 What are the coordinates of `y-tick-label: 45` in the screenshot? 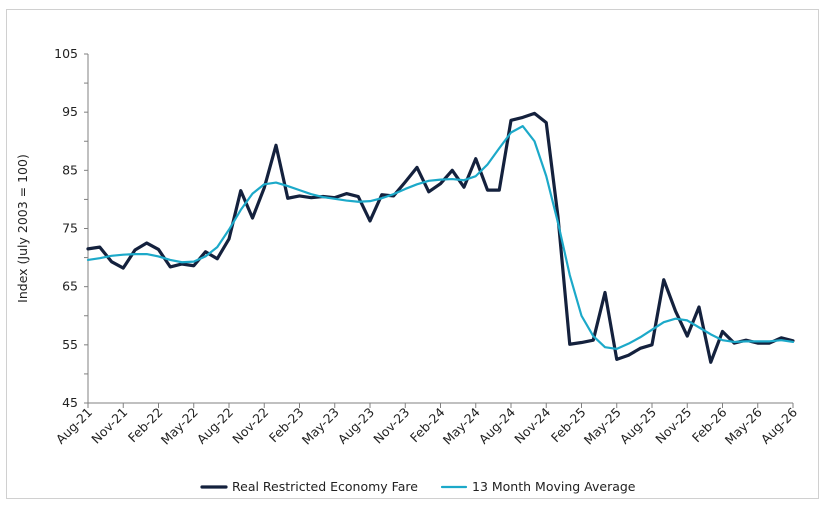 It's located at (70, 402).